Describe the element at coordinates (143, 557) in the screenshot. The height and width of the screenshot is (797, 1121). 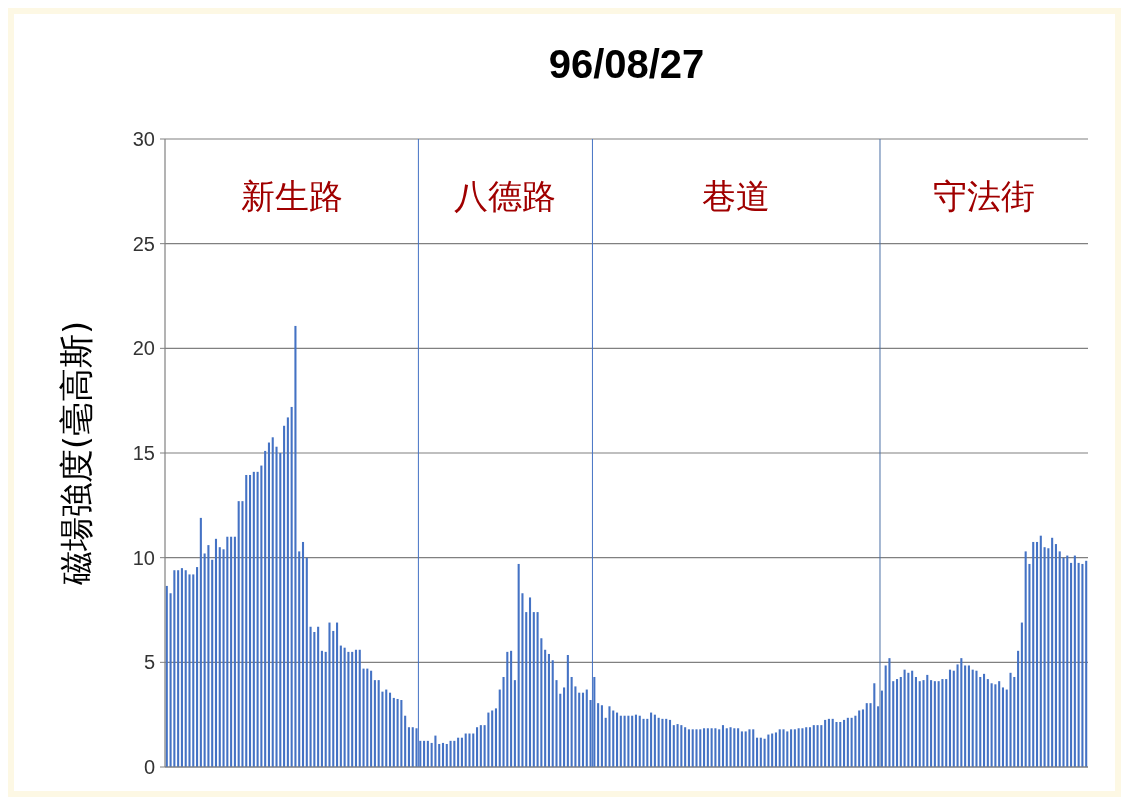
I see `y-tick-label: 10` at that location.